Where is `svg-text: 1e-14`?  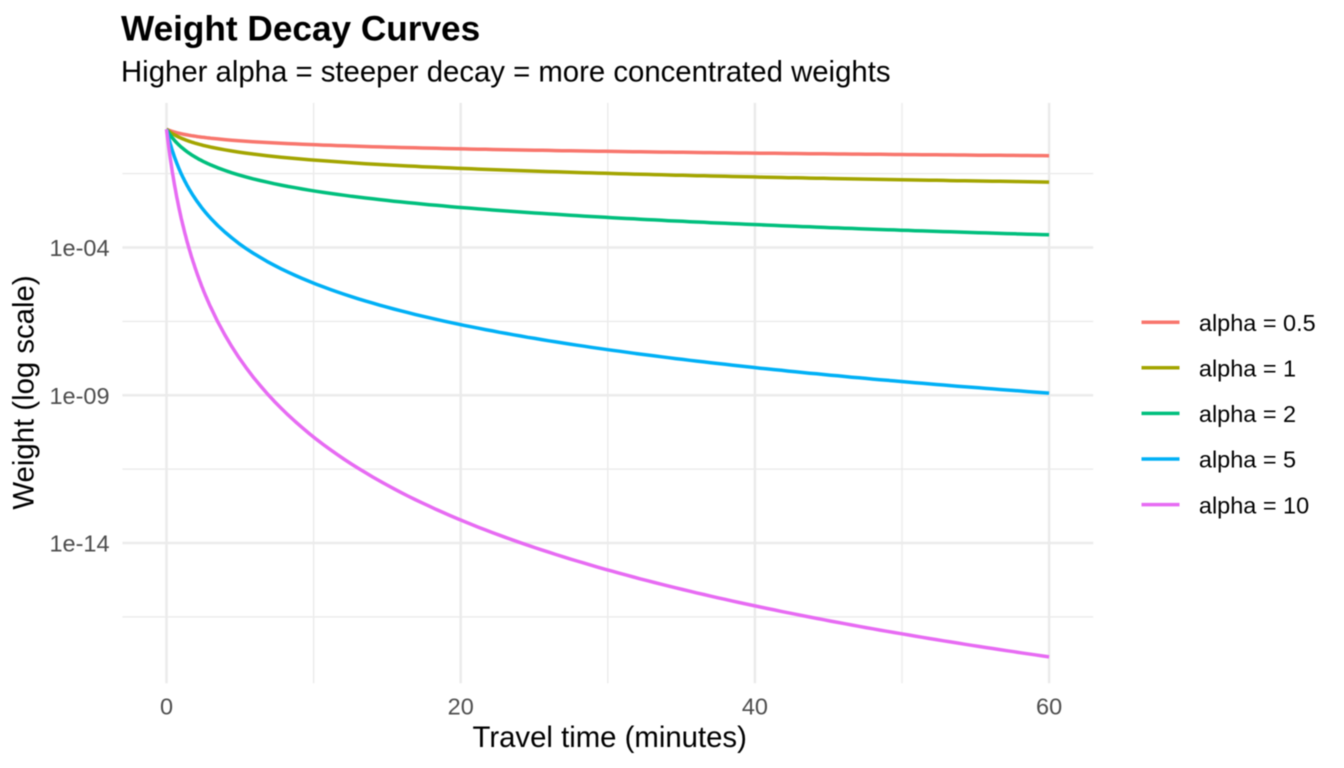
svg-text: 1e-14 is located at coordinates (79, 544).